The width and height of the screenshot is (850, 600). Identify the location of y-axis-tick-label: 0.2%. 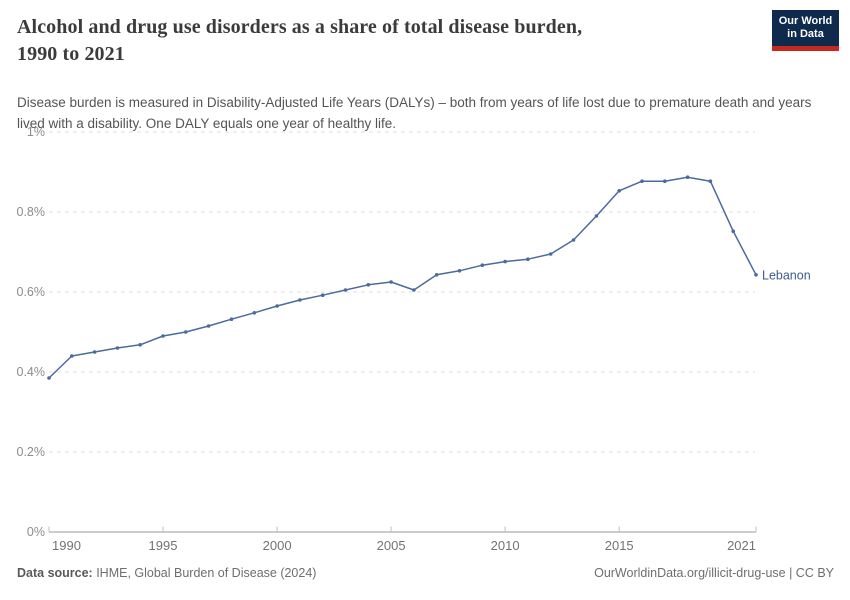
(31, 452).